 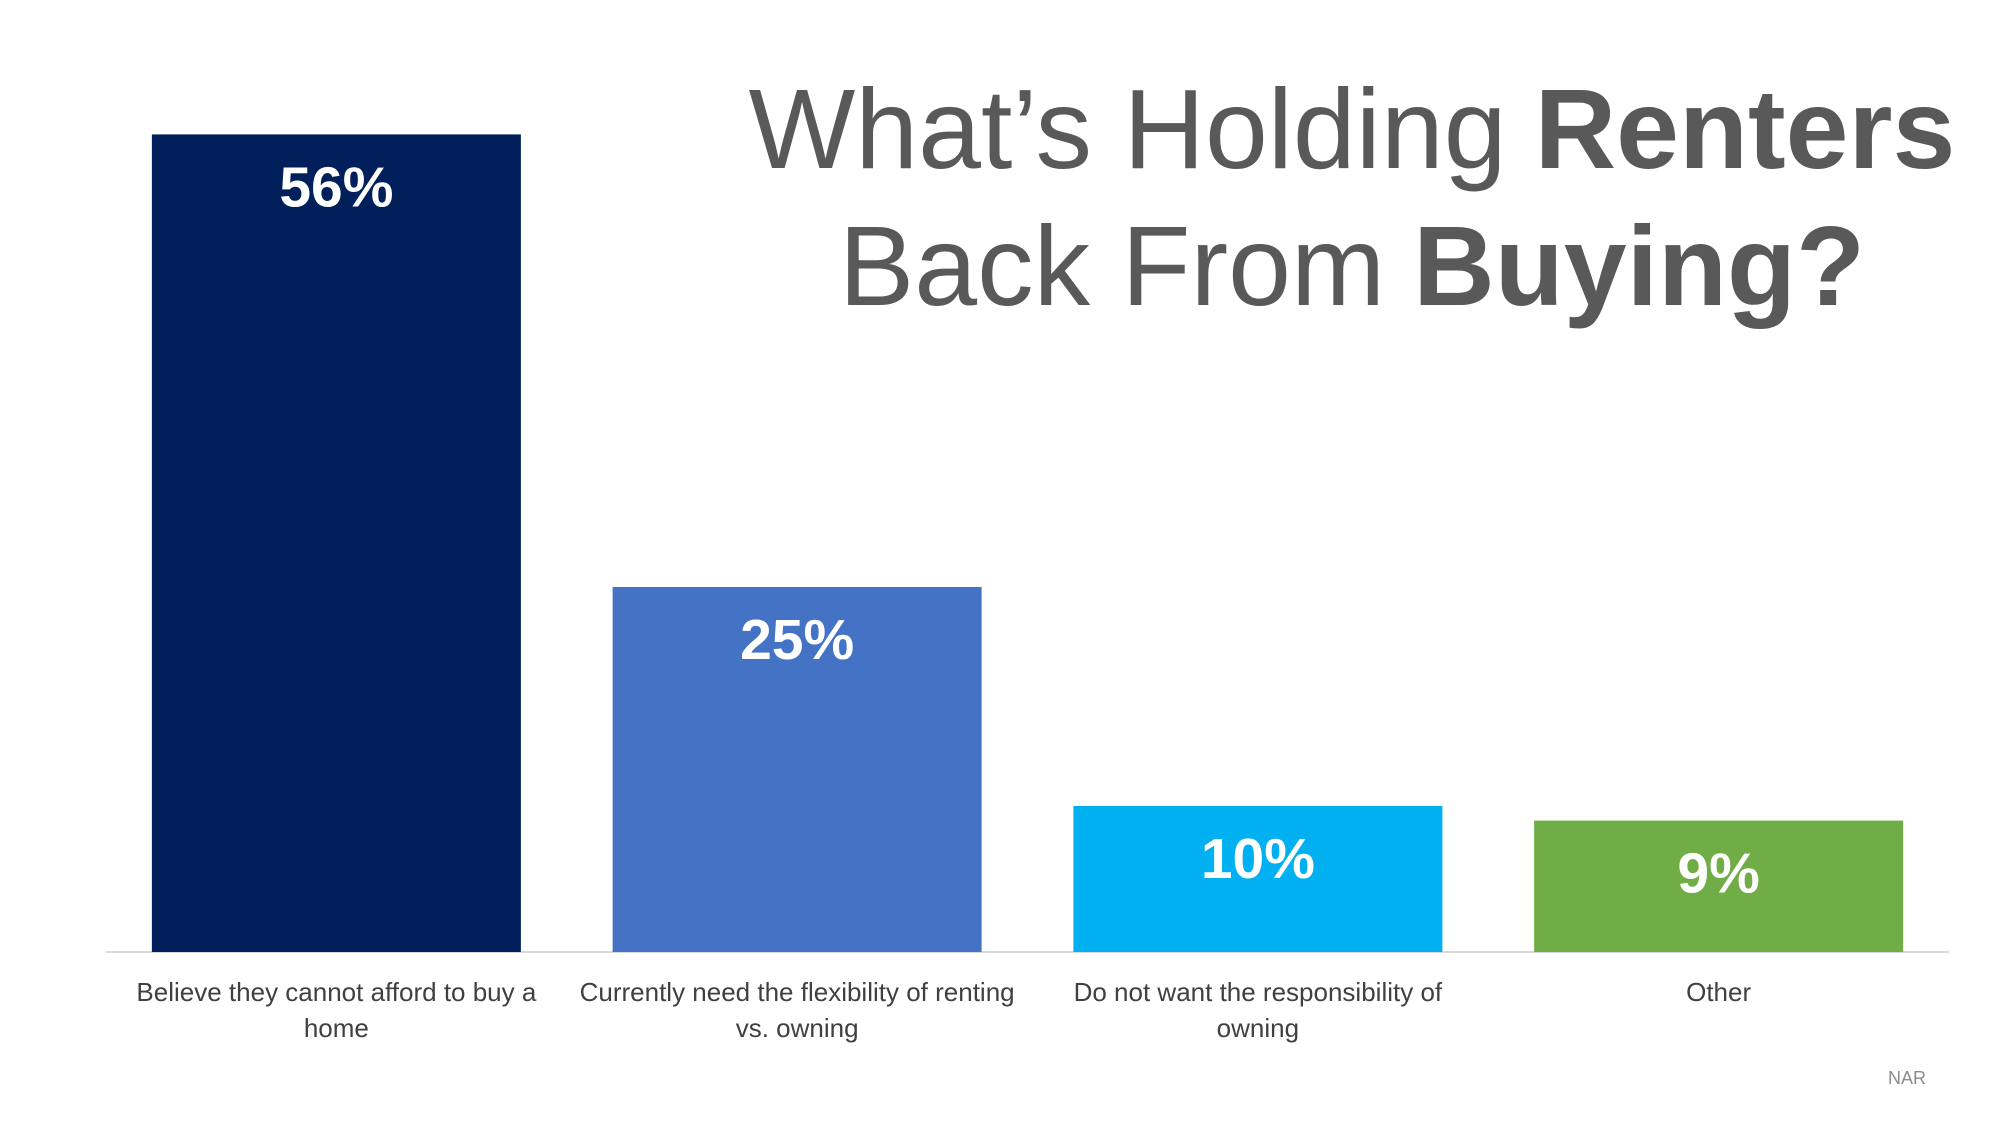 I want to click on value-label: 56%, so click(x=336, y=187).